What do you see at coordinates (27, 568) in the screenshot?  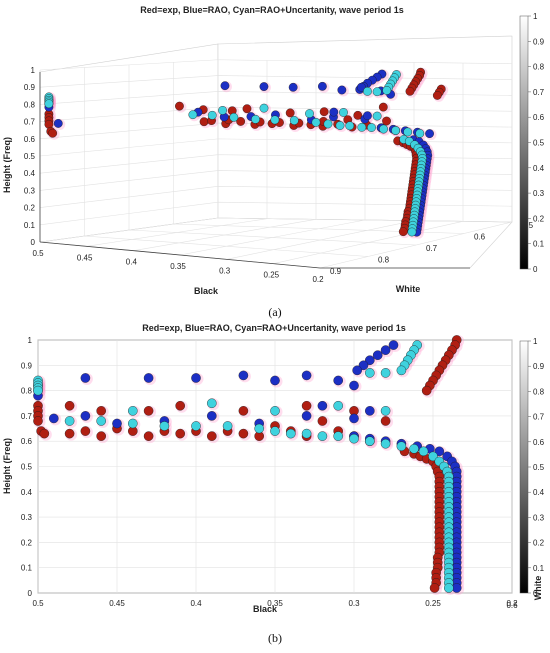 I see `panel-b-y-tick-label: 0.1` at bounding box center [27, 568].